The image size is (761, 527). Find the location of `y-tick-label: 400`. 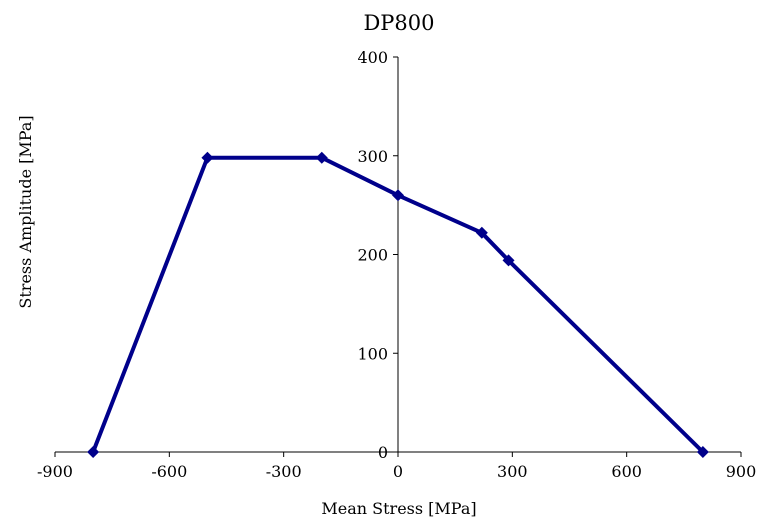

y-tick-label: 400 is located at coordinates (372, 57).